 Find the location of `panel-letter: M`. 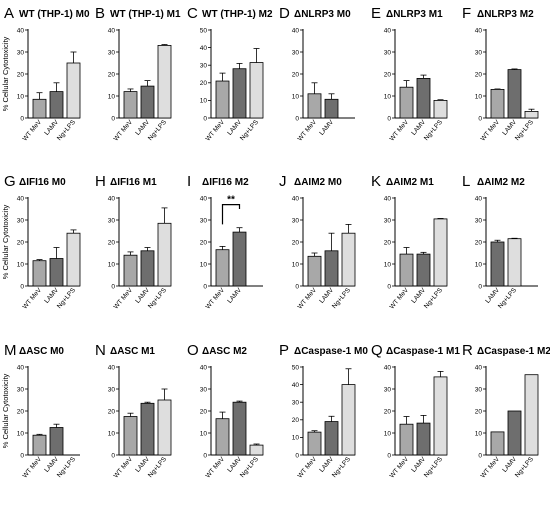

panel-letter: M is located at coordinates (10, 350).